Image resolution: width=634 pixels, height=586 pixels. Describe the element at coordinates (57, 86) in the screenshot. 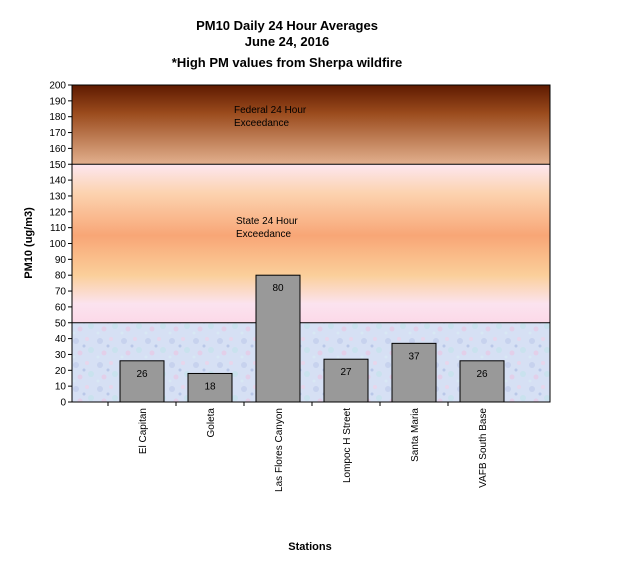

I see `y-tick-label: 200` at that location.